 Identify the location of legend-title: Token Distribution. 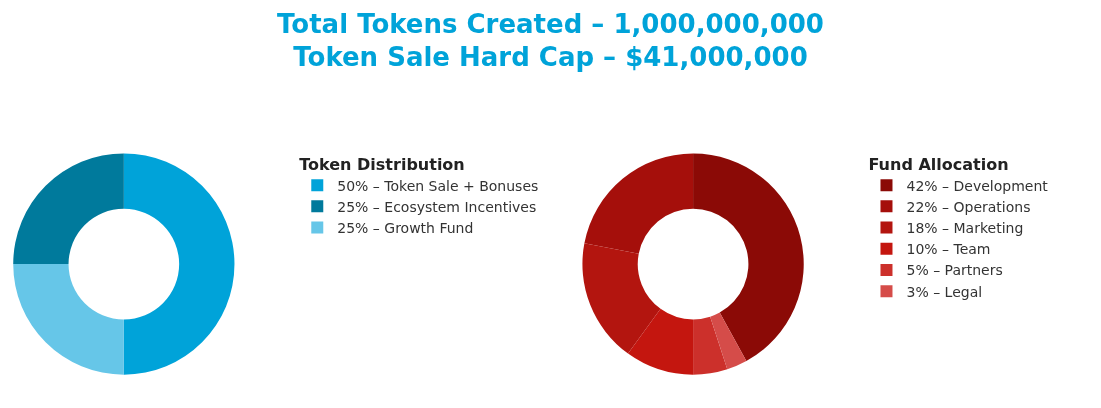
(382, 164).